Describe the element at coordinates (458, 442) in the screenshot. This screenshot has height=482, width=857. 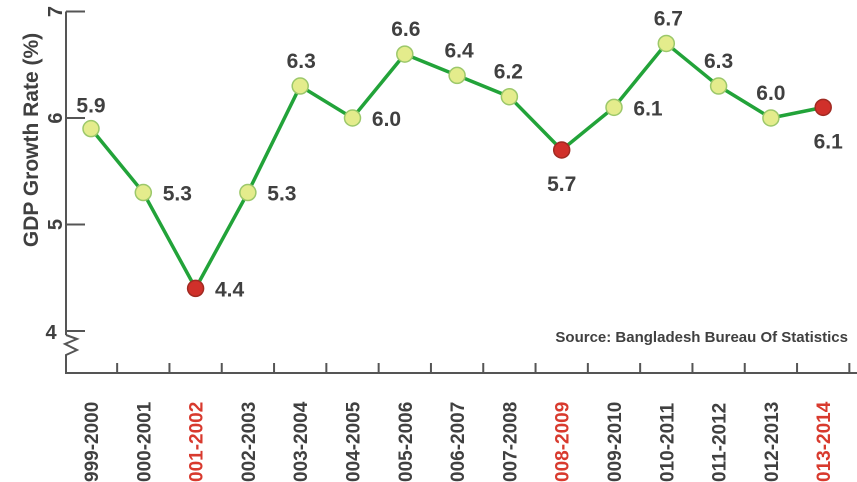
I see `x-tick-label: 006-2007` at that location.